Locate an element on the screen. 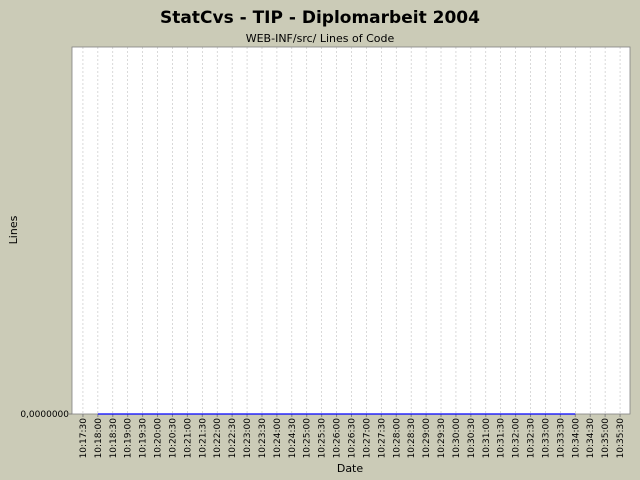  x-tick-label: 10:27:30 is located at coordinates (382, 438).